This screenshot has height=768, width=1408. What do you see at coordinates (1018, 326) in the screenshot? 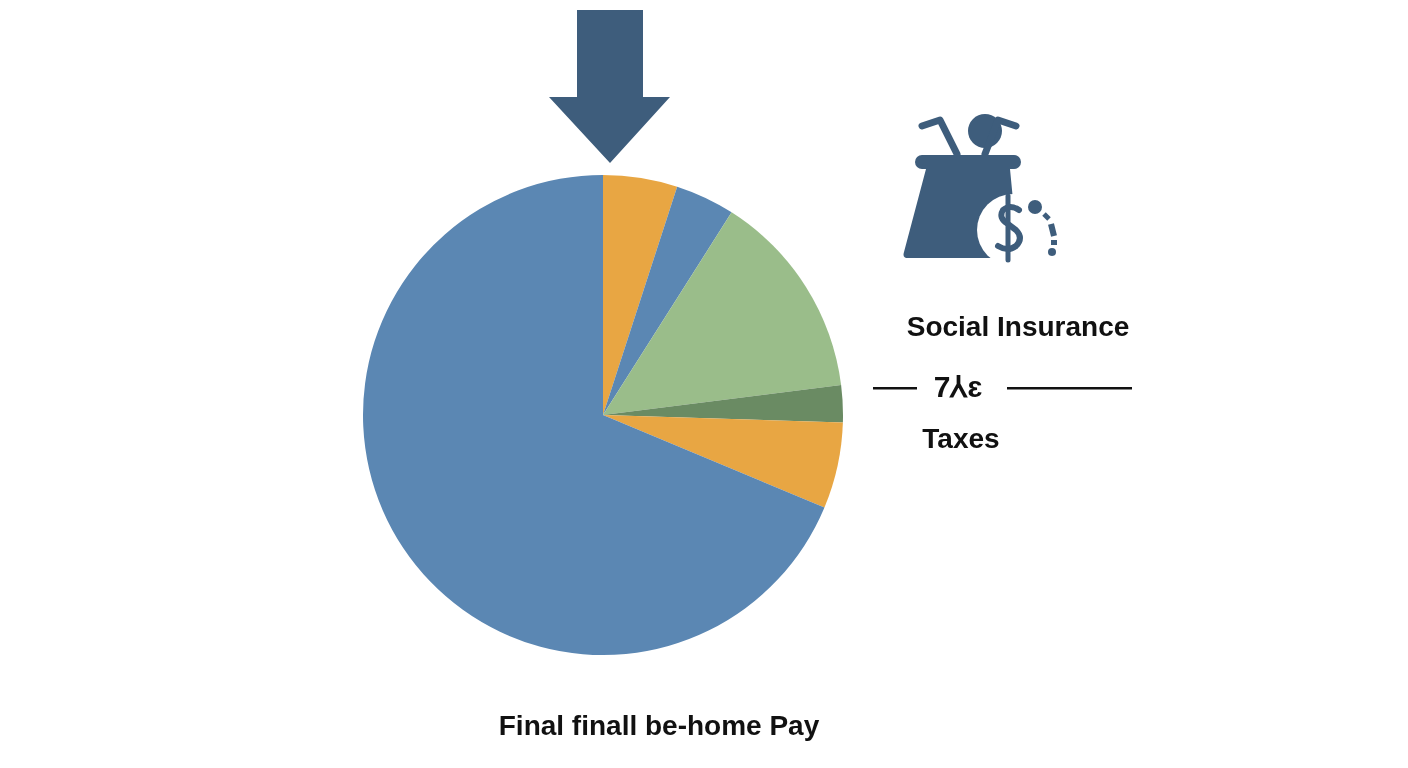
I see `text: Social Insurance` at bounding box center [1018, 326].